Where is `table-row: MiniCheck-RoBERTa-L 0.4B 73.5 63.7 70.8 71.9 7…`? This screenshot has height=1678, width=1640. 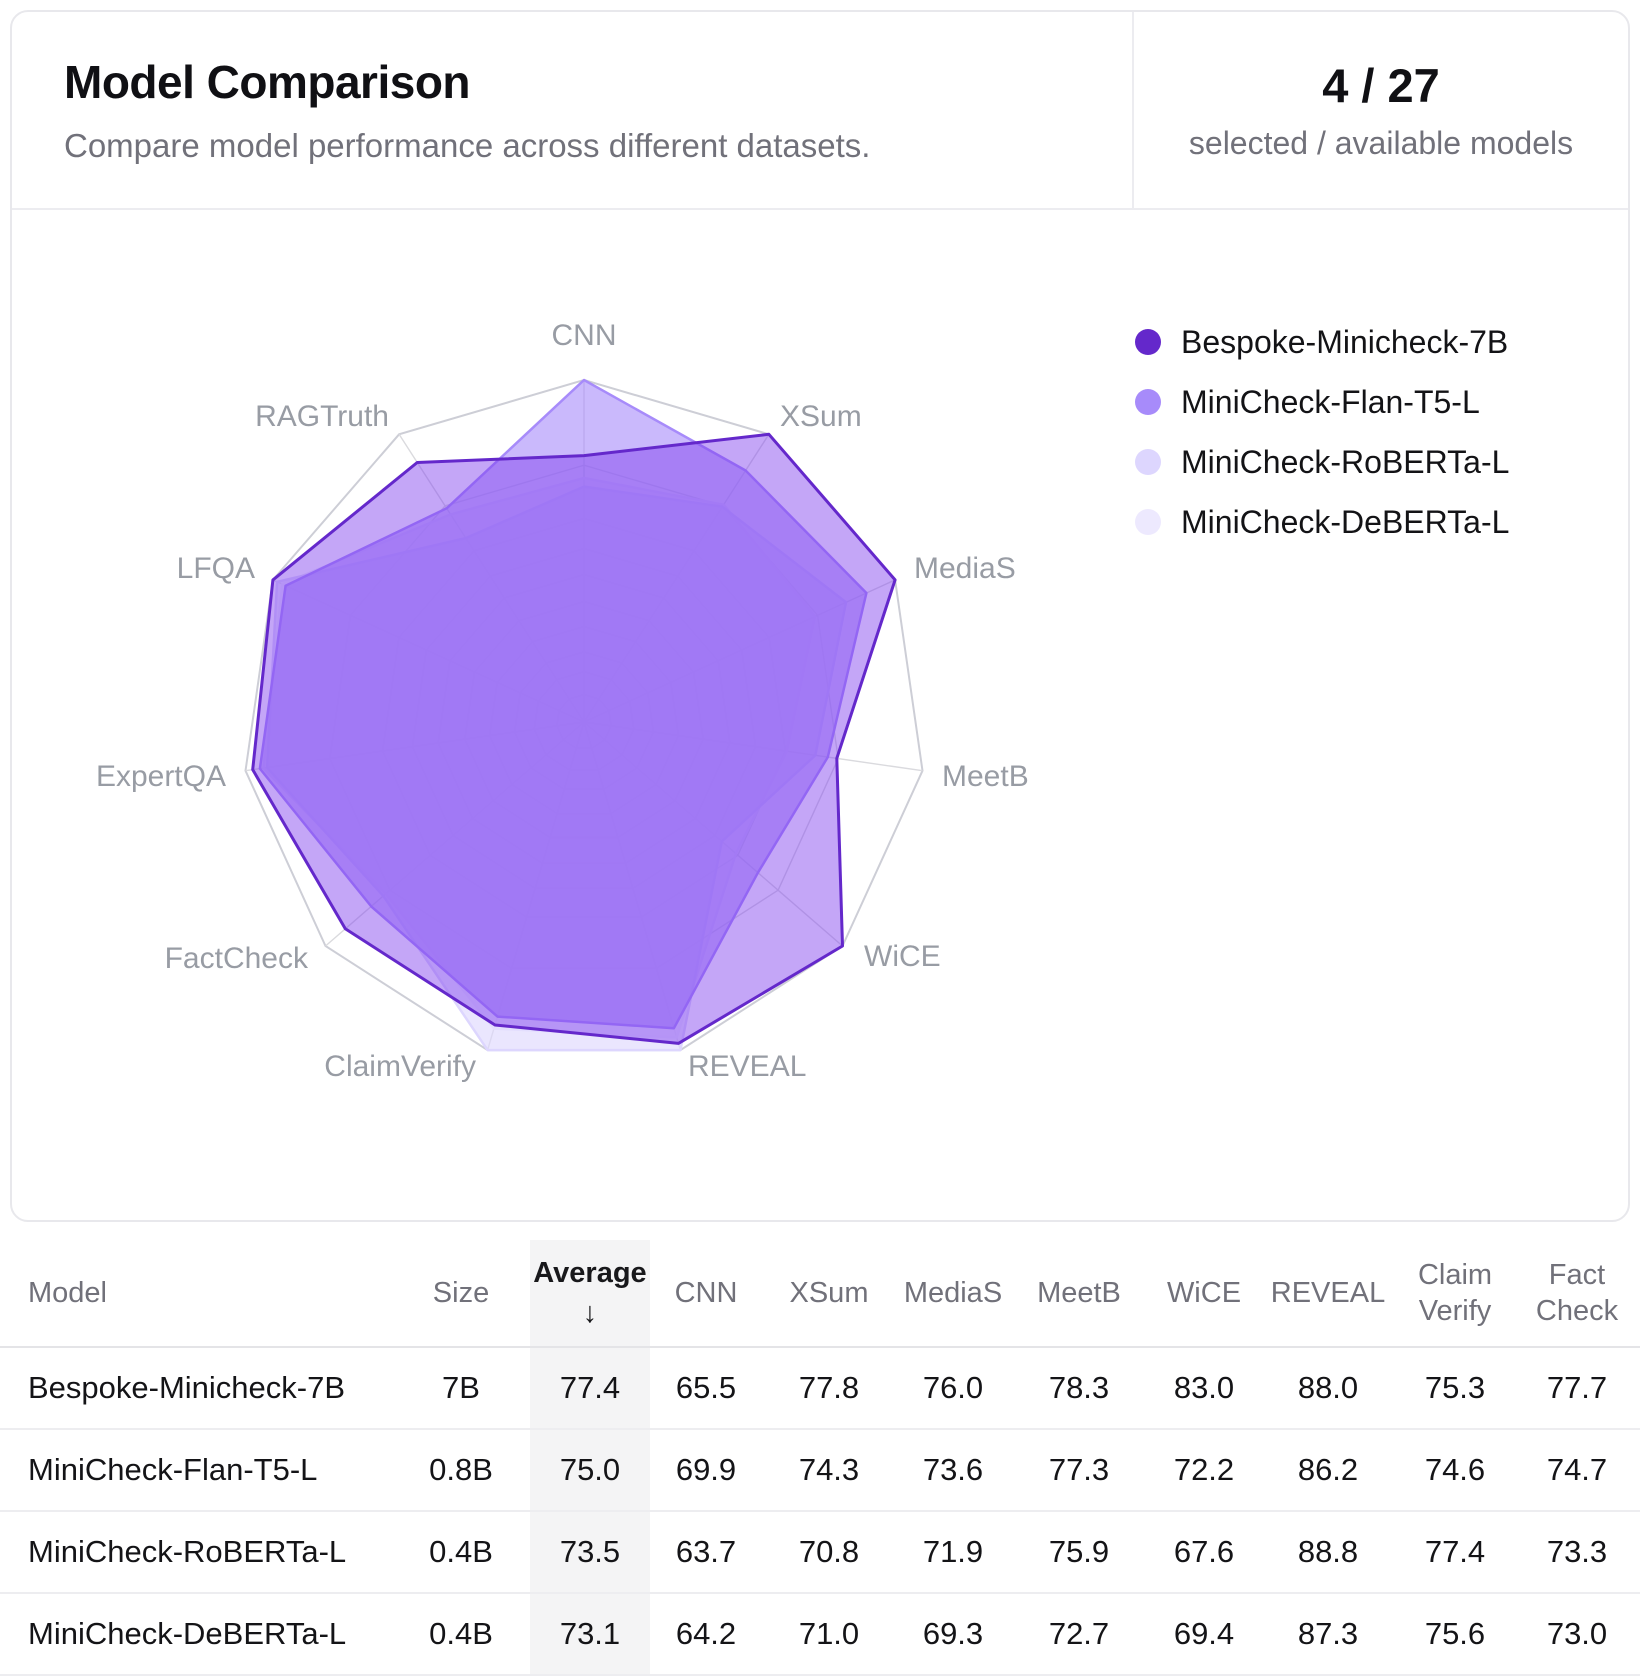 table-row: MiniCheck-RoBERTa-L 0.4B 73.5 63.7 70.8 71.9 7… is located at coordinates (820, 1553).